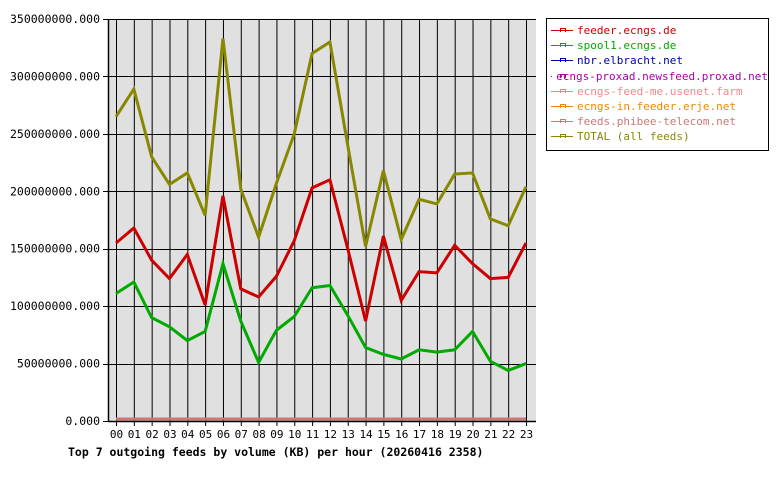 The height and width of the screenshot is (480, 780). I want to click on x-tick-label: 01, so click(134, 434).